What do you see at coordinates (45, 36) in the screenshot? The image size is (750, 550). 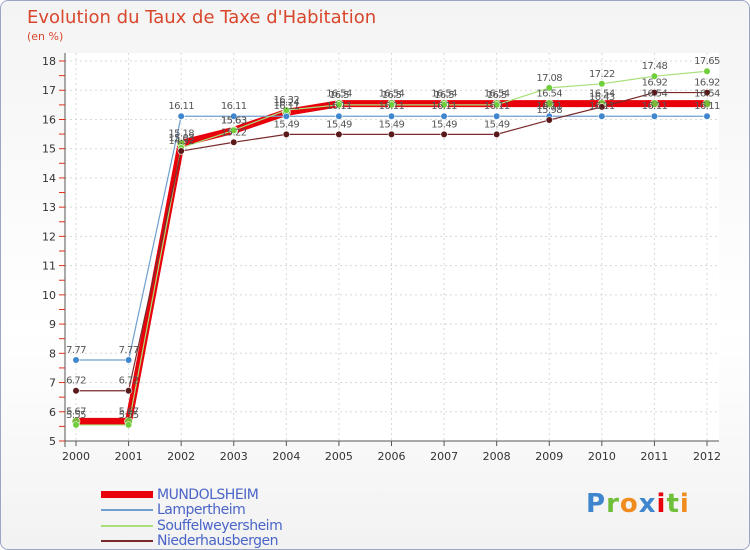 I see `chart-subtitle: (en %)` at bounding box center [45, 36].